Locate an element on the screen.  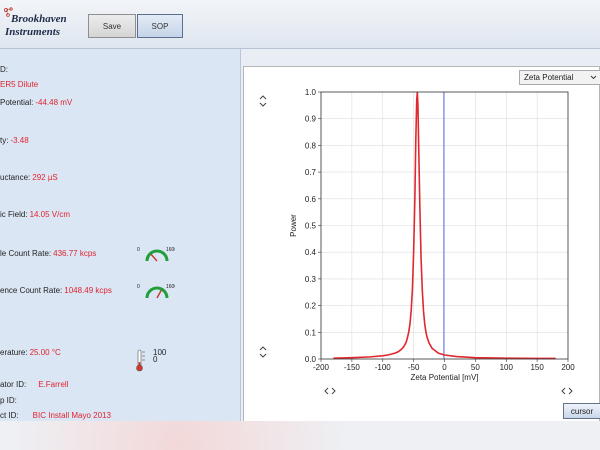
group-id-label: p ID: is located at coordinates (8, 400).